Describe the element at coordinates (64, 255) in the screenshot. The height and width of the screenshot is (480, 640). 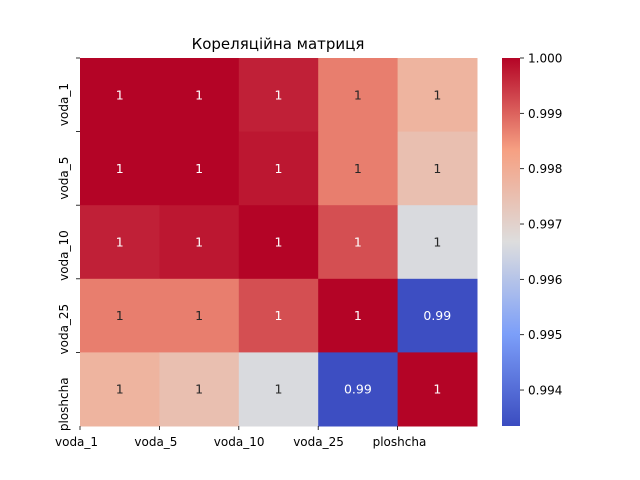
I see `y-tick-label: voda_10` at that location.